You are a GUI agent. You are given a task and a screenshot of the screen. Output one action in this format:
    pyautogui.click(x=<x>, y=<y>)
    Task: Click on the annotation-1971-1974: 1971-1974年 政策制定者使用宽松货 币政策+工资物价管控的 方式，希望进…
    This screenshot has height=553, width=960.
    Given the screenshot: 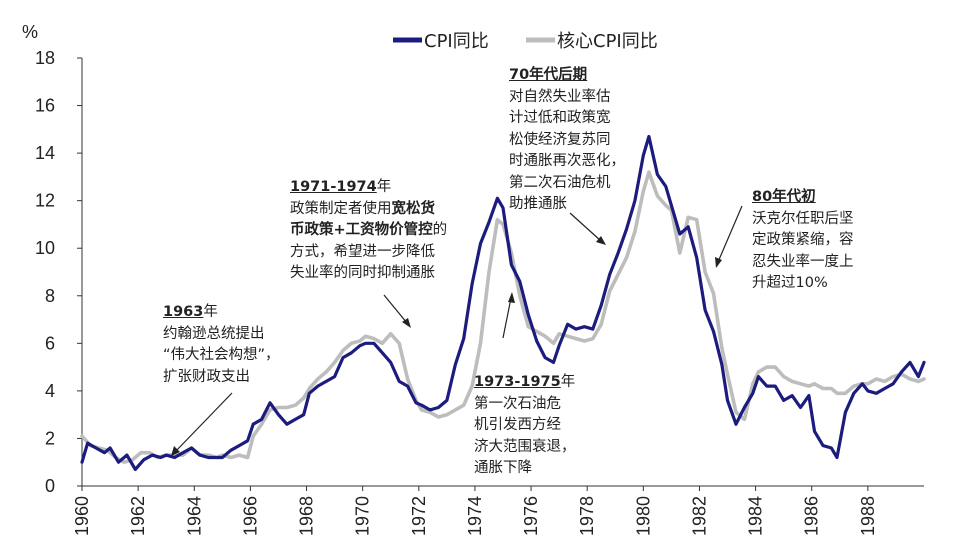 What is the action you would take?
    pyautogui.click(x=368, y=231)
    